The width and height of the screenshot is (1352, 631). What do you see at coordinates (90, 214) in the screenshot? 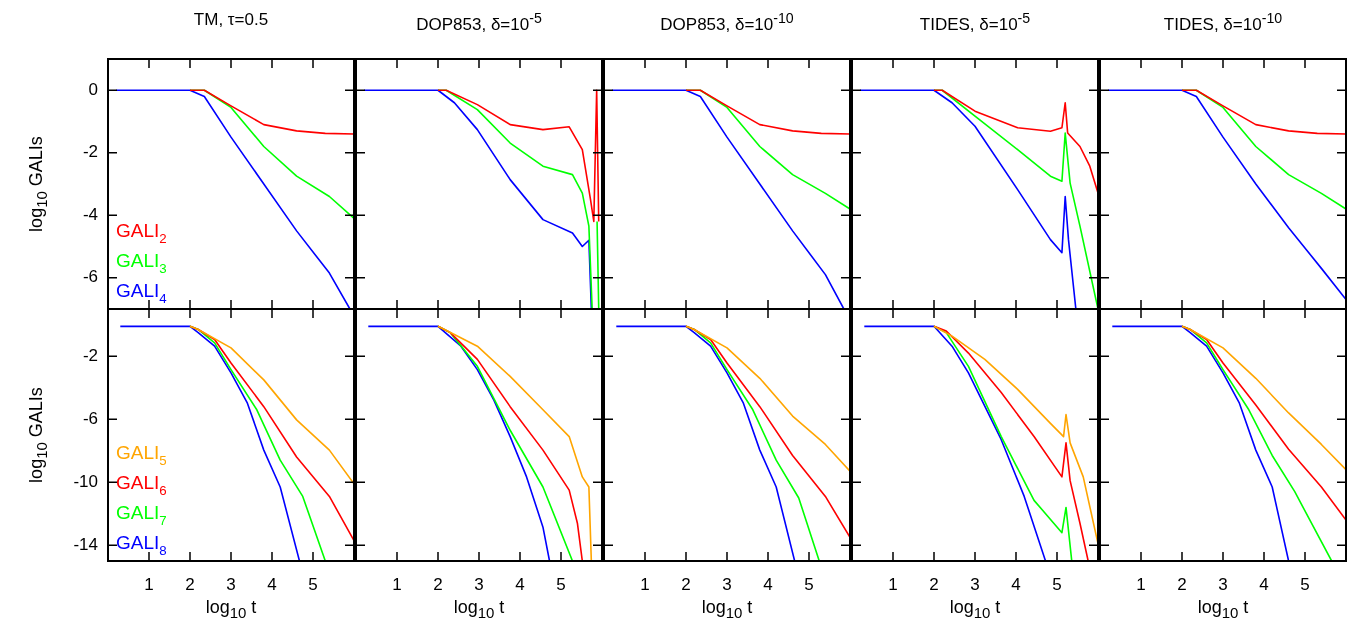
I see `y-tick-label: -4` at bounding box center [90, 214].